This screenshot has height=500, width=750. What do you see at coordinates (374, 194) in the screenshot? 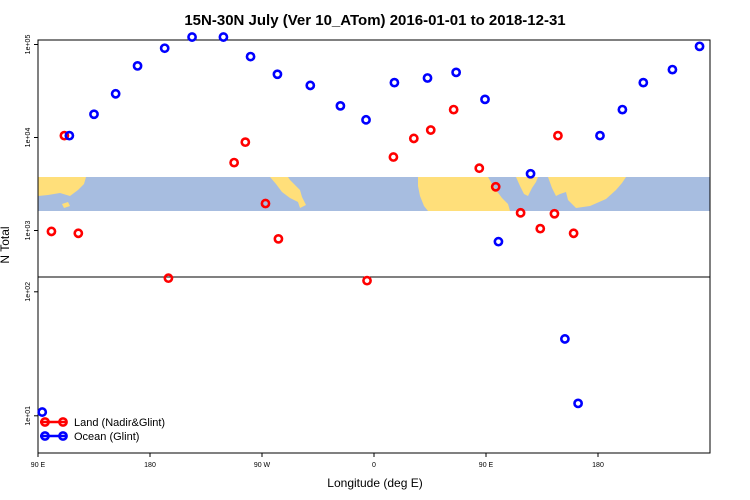
I see `world-map-strip` at bounding box center [374, 194].